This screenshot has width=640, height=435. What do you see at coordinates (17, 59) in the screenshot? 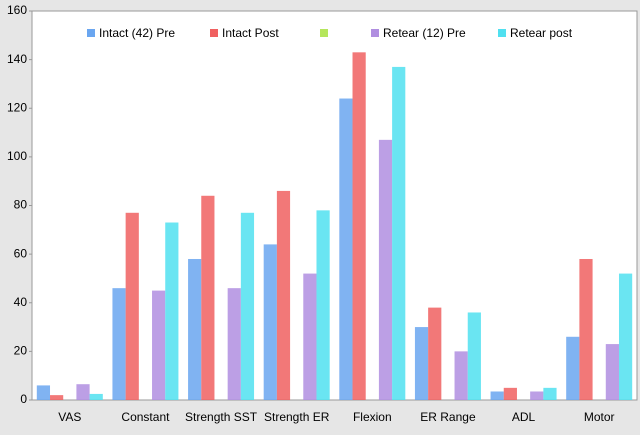
I see `y-tick-label: 140` at bounding box center [17, 59].